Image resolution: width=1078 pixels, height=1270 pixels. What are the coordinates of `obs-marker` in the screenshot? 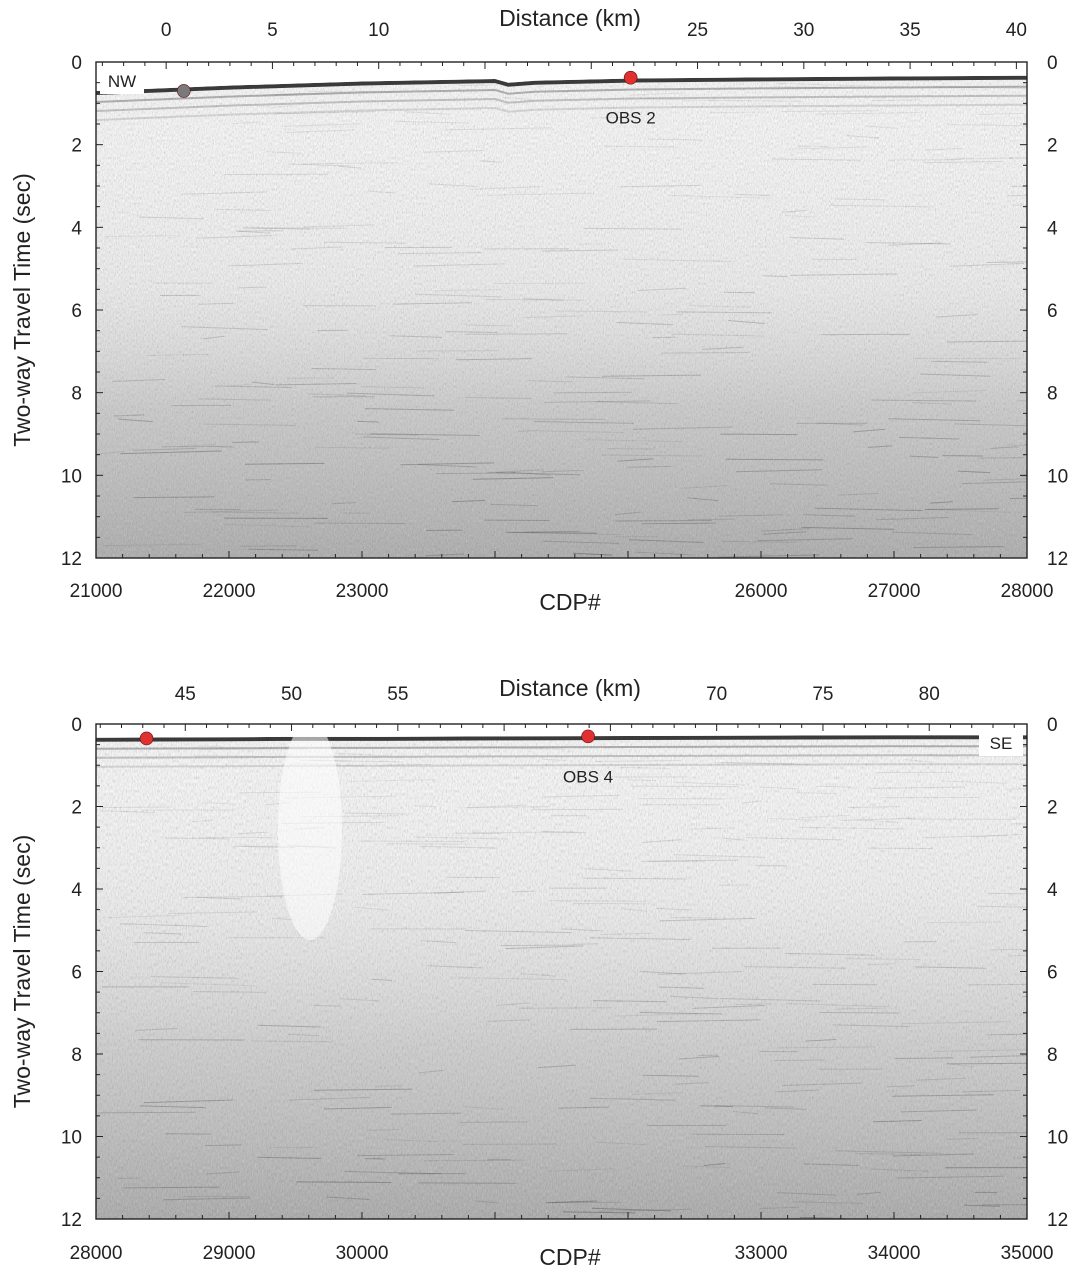 It's located at (146, 738).